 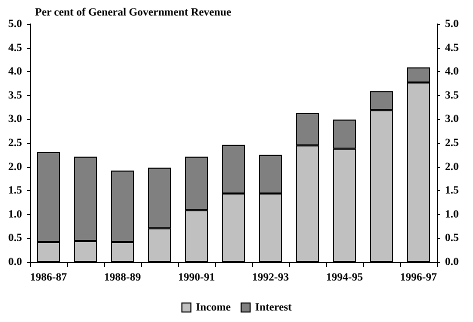 I want to click on legend-label: Income, so click(x=213, y=308).